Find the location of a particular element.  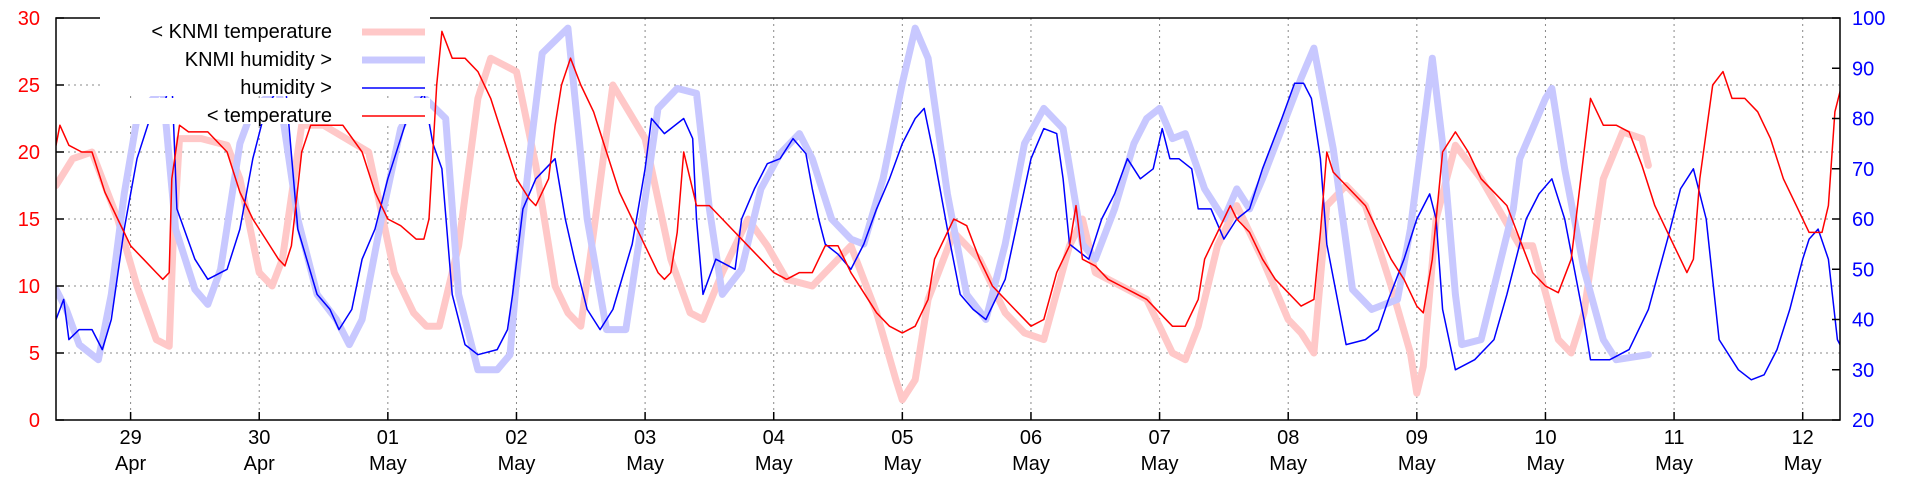

legend-label-2: KNMI humidity > is located at coordinates (258, 60).